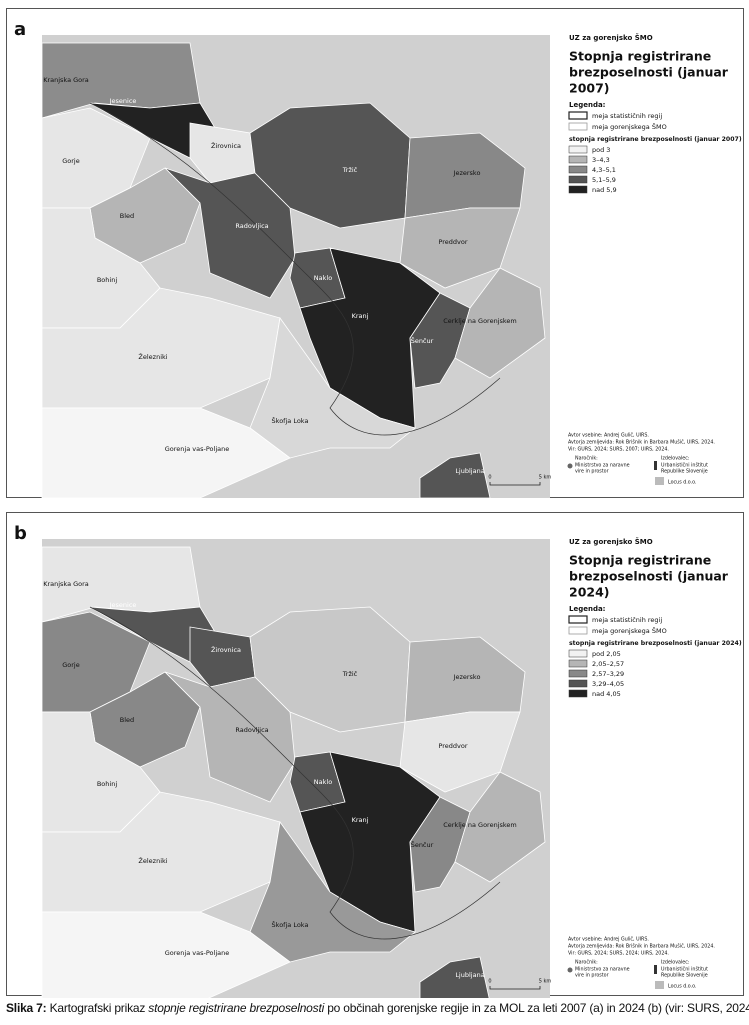  What do you see at coordinates (611, 37) in the screenshot?
I see `region-label: UZ za gorenjsko ŠMO` at bounding box center [611, 37].